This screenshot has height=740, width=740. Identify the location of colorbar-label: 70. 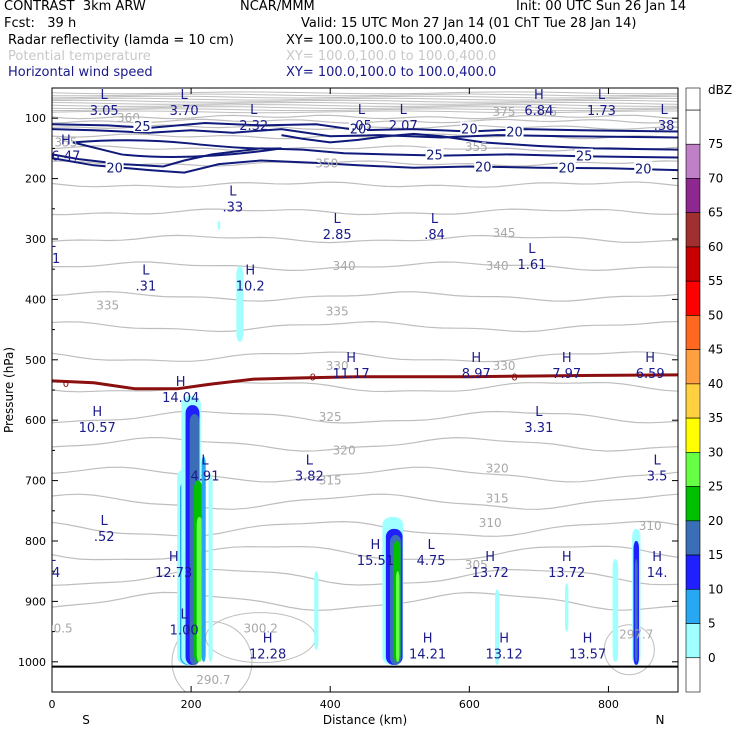
(715, 178).